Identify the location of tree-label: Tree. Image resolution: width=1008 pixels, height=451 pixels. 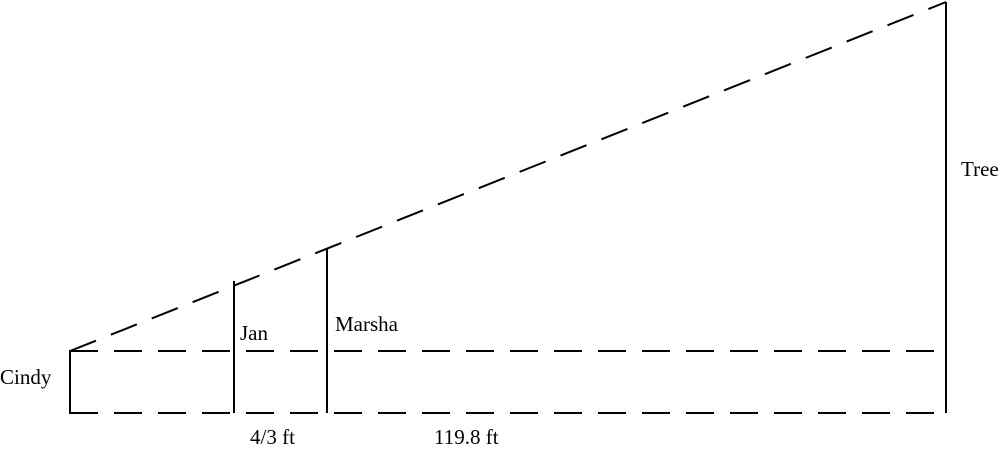
(980, 169).